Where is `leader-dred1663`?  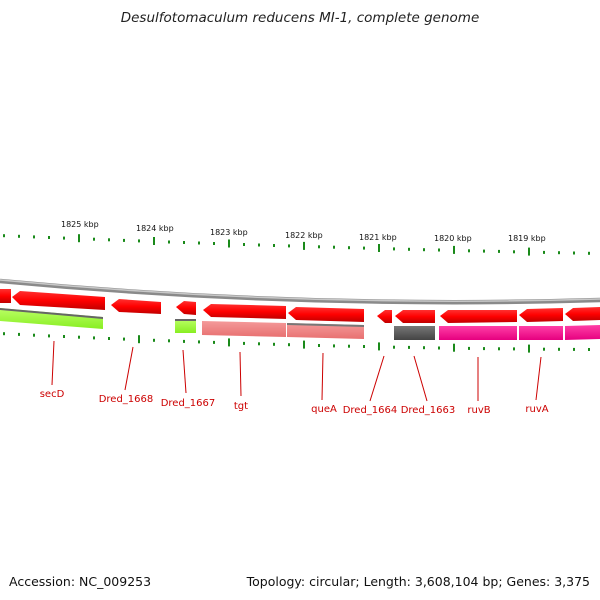 leader-dred1663 is located at coordinates (420, 378).